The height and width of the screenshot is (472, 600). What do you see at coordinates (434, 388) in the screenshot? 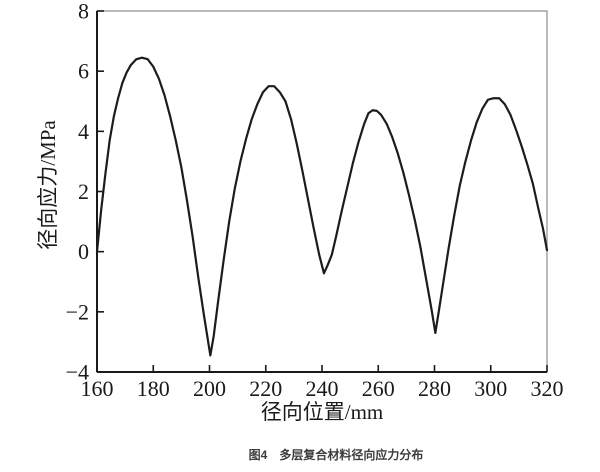
I see `x-tick-label: 280` at bounding box center [434, 388].